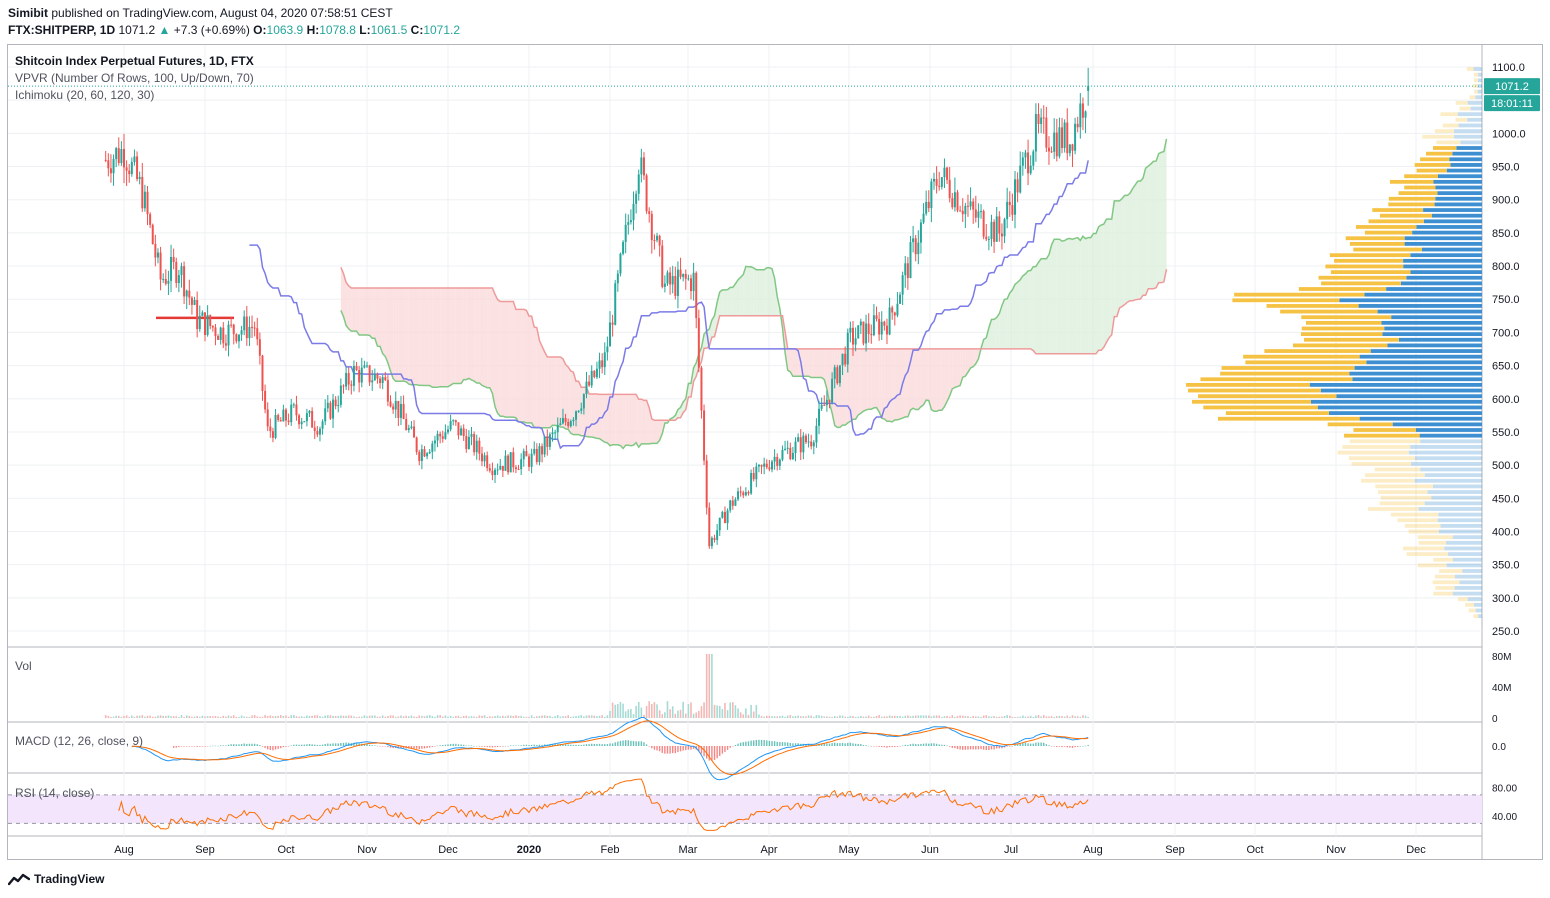 Image resolution: width=1550 pixels, height=898 pixels. Describe the element at coordinates (85, 95) in the screenshot. I see `ichimoku-legend: Ichimoku (20, 60, 120, 30)` at that location.